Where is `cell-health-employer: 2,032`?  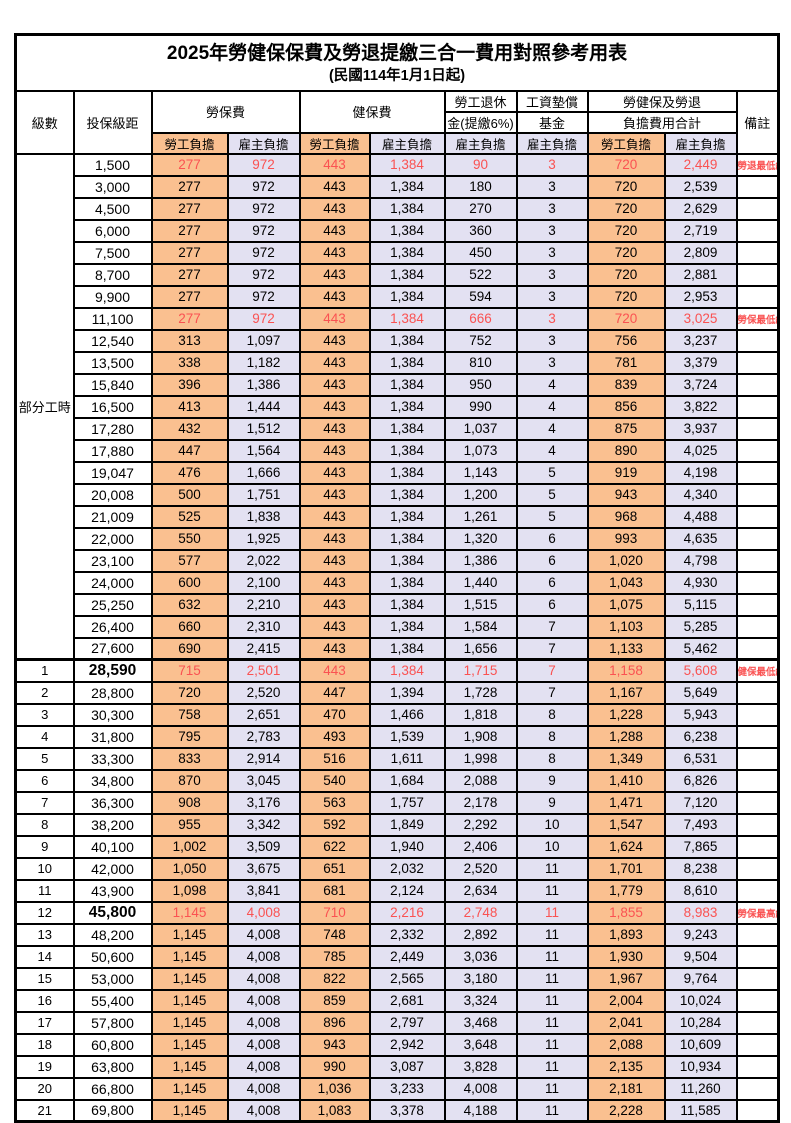 cell-health-employer: 2,032 is located at coordinates (407, 868).